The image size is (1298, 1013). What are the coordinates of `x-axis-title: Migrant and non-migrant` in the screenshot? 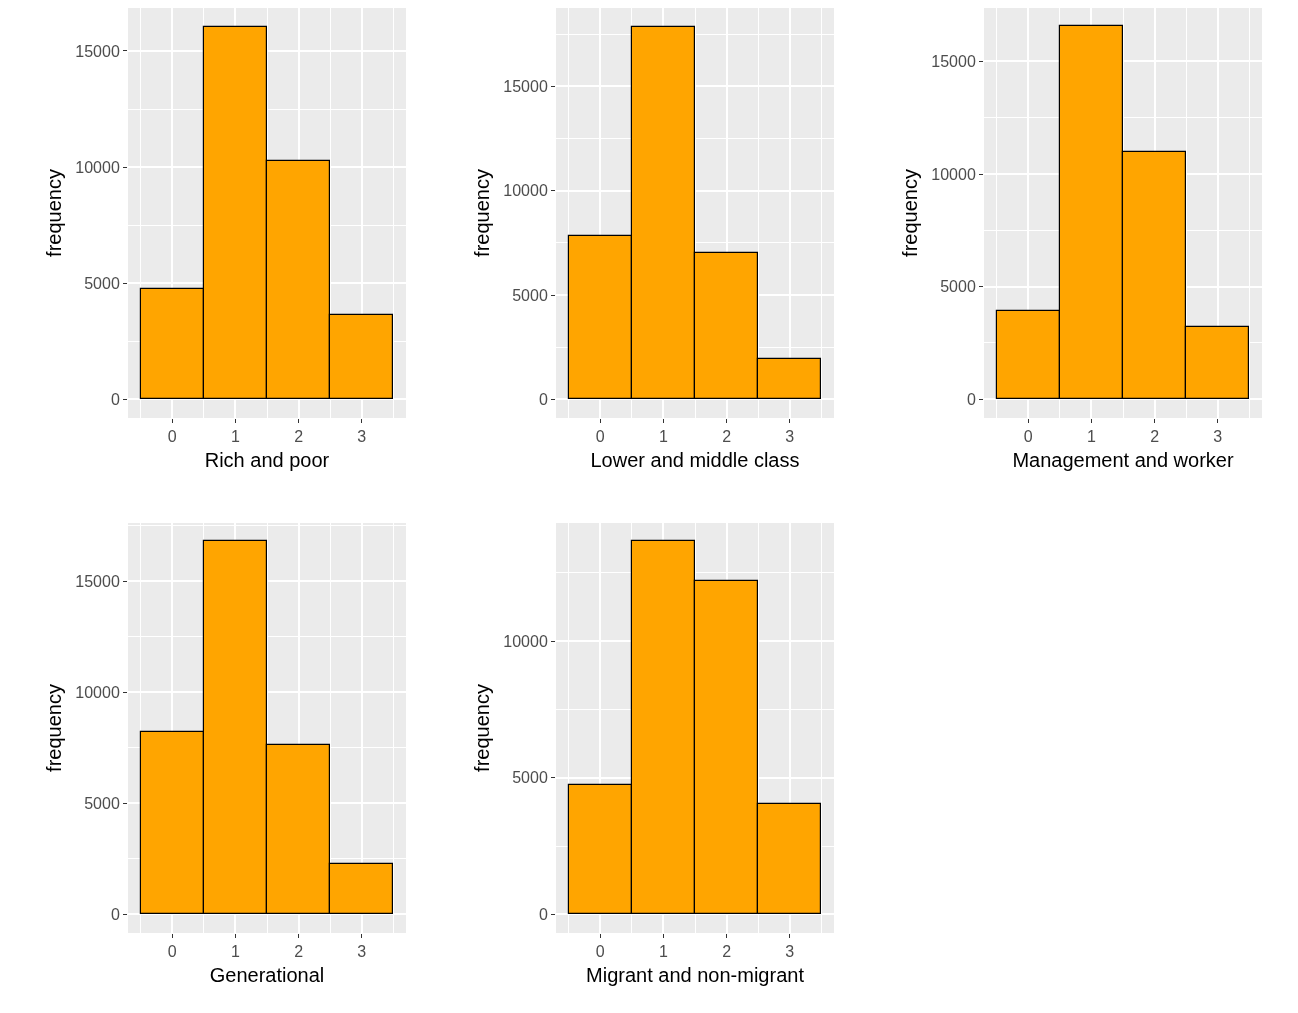 It's located at (695, 974).